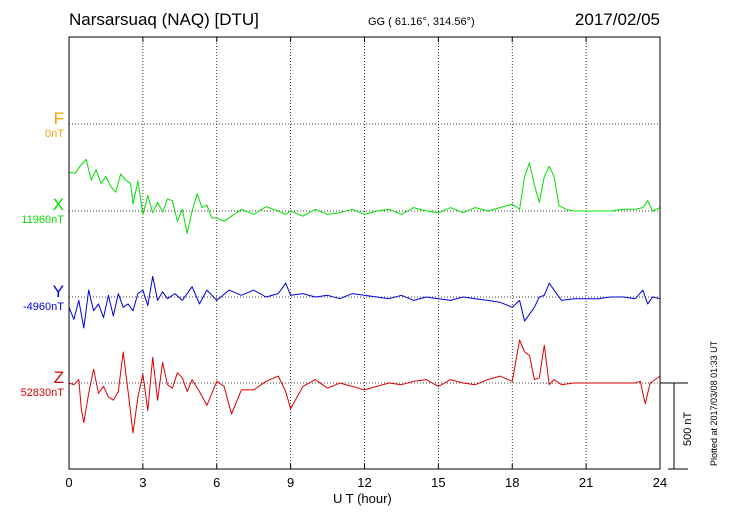  I want to click on x-tick-label: 3, so click(142, 482).